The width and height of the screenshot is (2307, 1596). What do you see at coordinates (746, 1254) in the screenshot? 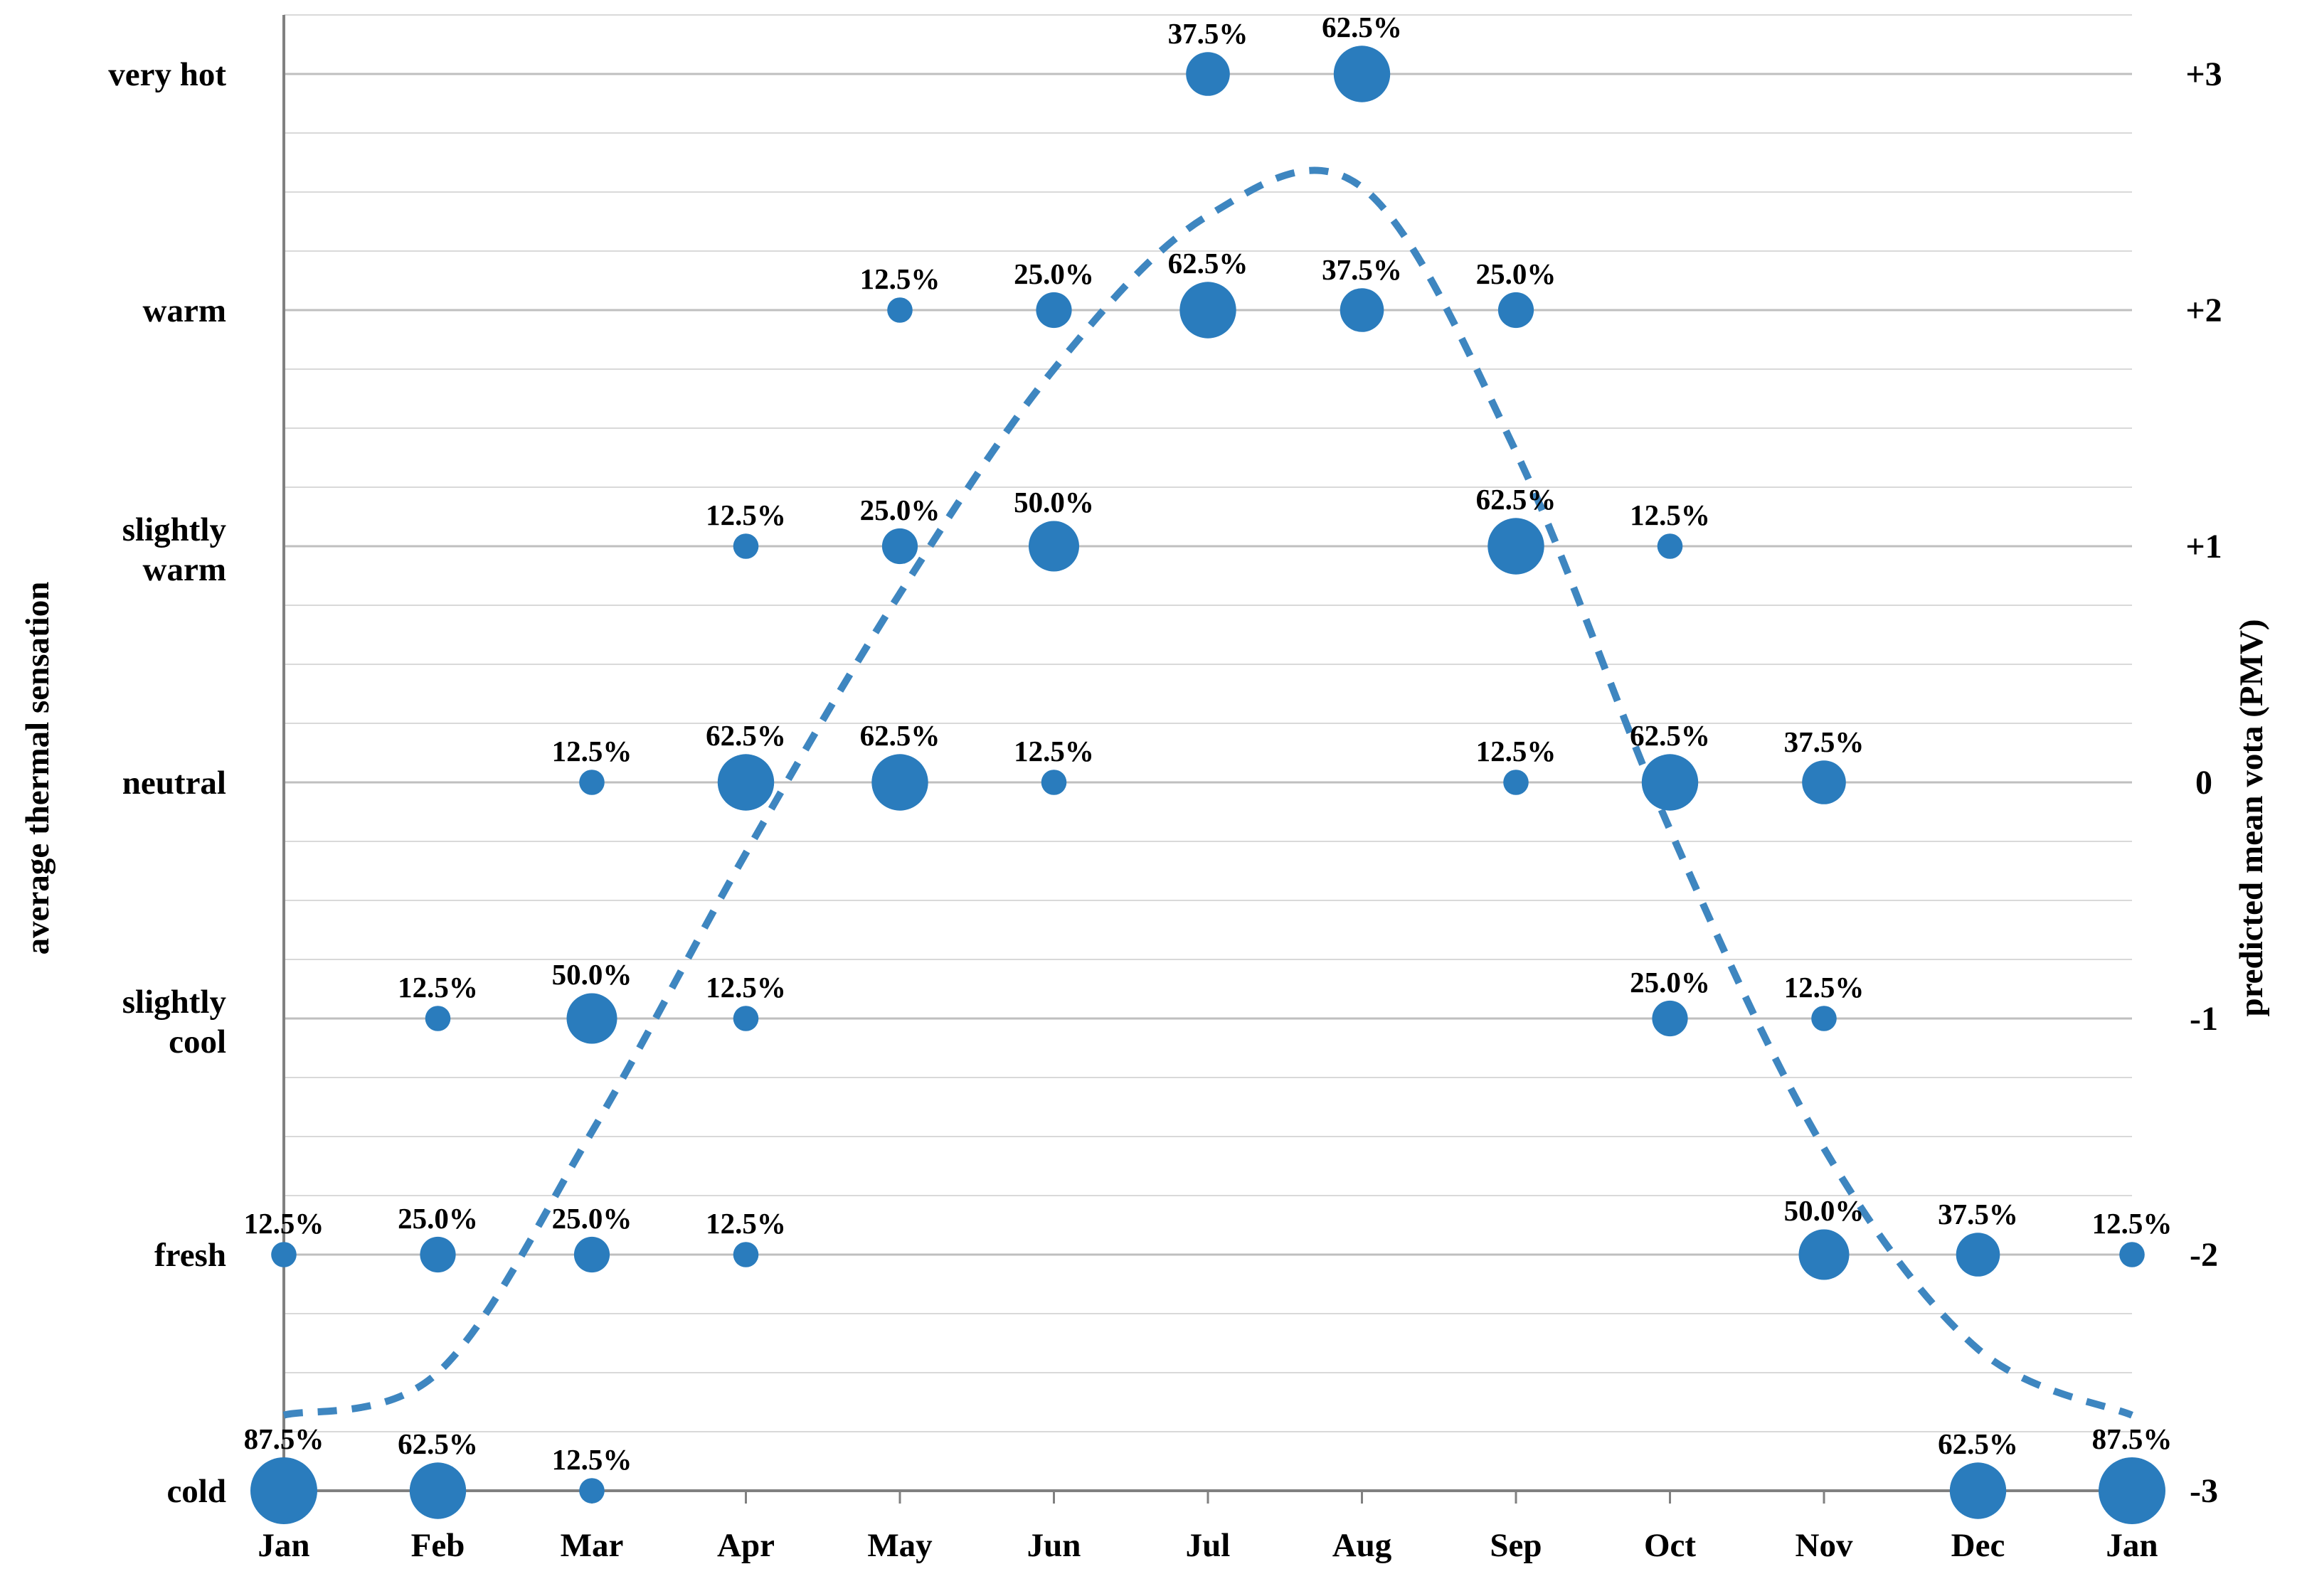
I see `bubble-apr-fresh` at bounding box center [746, 1254].